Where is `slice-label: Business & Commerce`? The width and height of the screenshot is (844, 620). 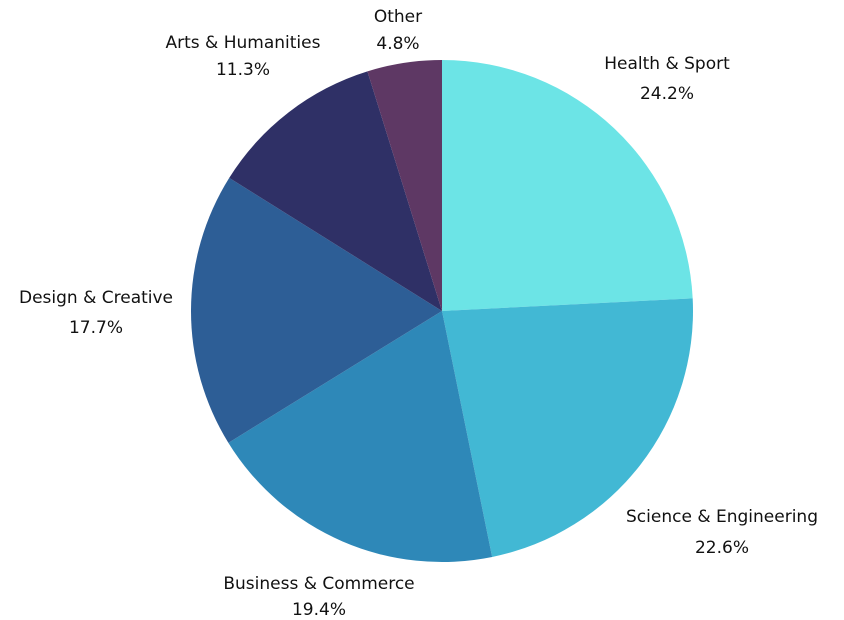 slice-label: Business & Commerce is located at coordinates (318, 584).